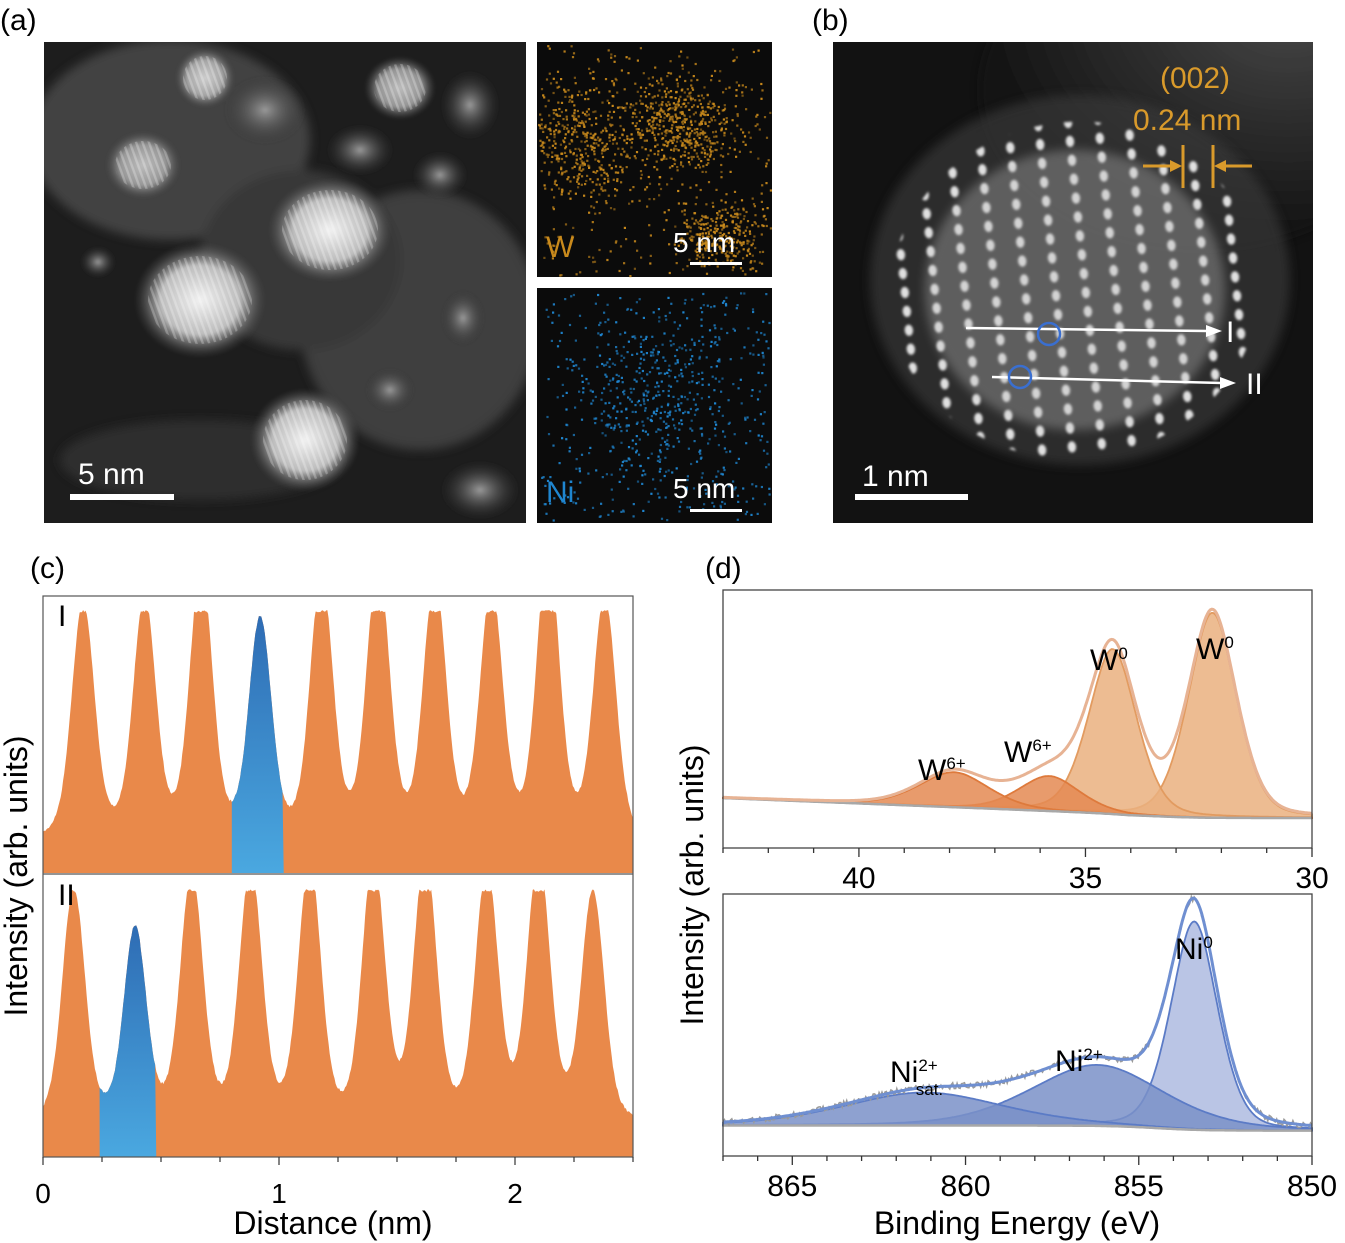 This screenshot has height=1243, width=1345. What do you see at coordinates (895, 476) in the screenshot?
I see `scale-label-b: 1 nm` at bounding box center [895, 476].